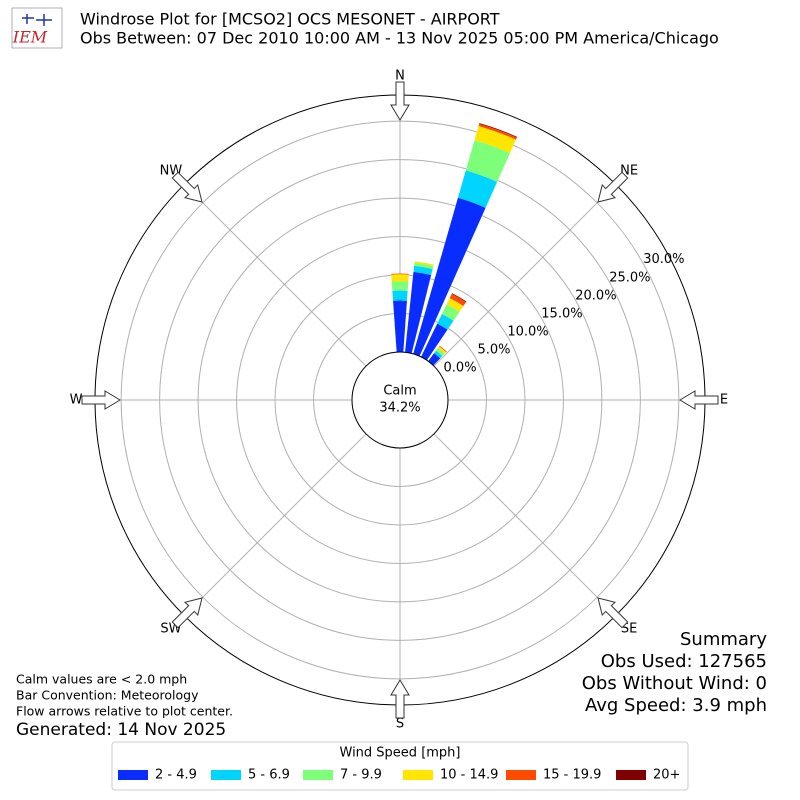  I want to click on note: Flow arrows relative to plot center., so click(124, 711).